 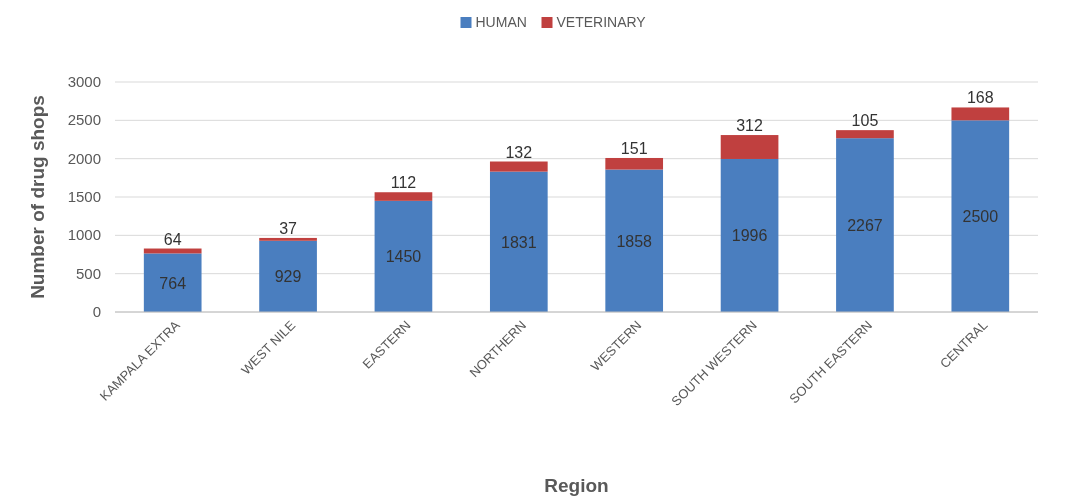 I want to click on y-tick-label: 0, so click(x=96, y=311).